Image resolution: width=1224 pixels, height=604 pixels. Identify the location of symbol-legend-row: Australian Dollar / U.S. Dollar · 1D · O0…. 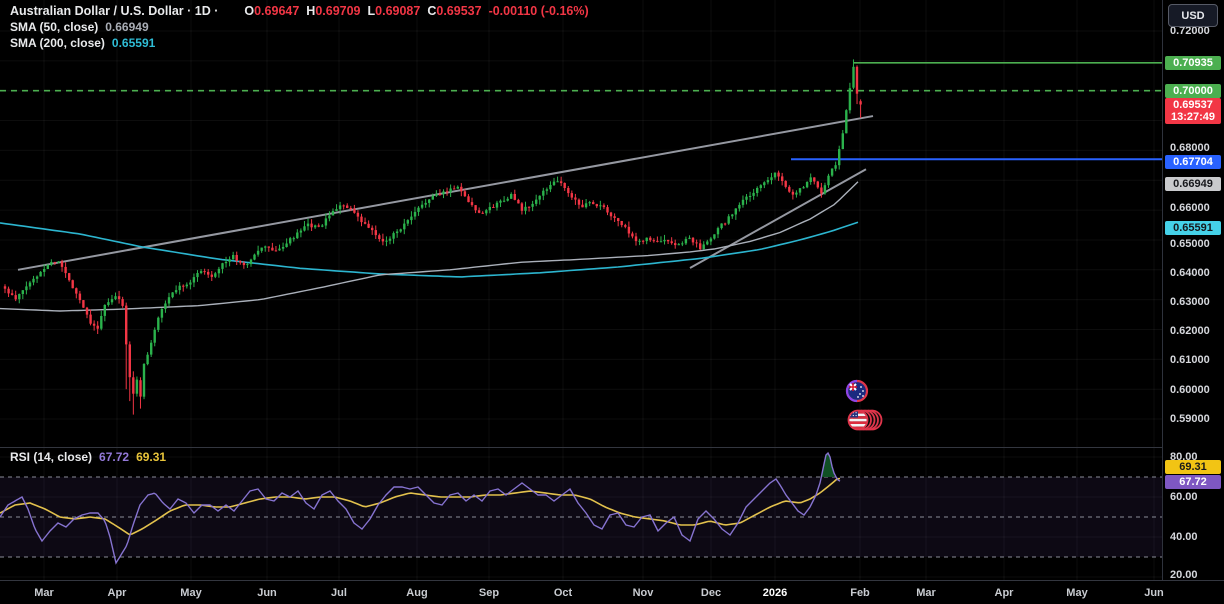
(299, 11).